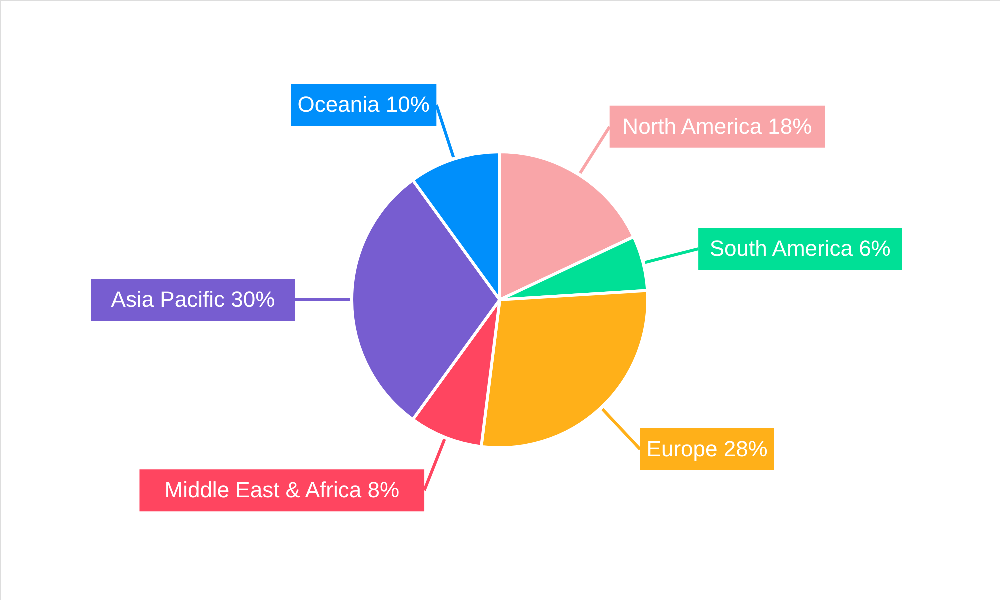  What do you see at coordinates (282, 490) in the screenshot?
I see `slice-label: Middle East & Africa 8%` at bounding box center [282, 490].